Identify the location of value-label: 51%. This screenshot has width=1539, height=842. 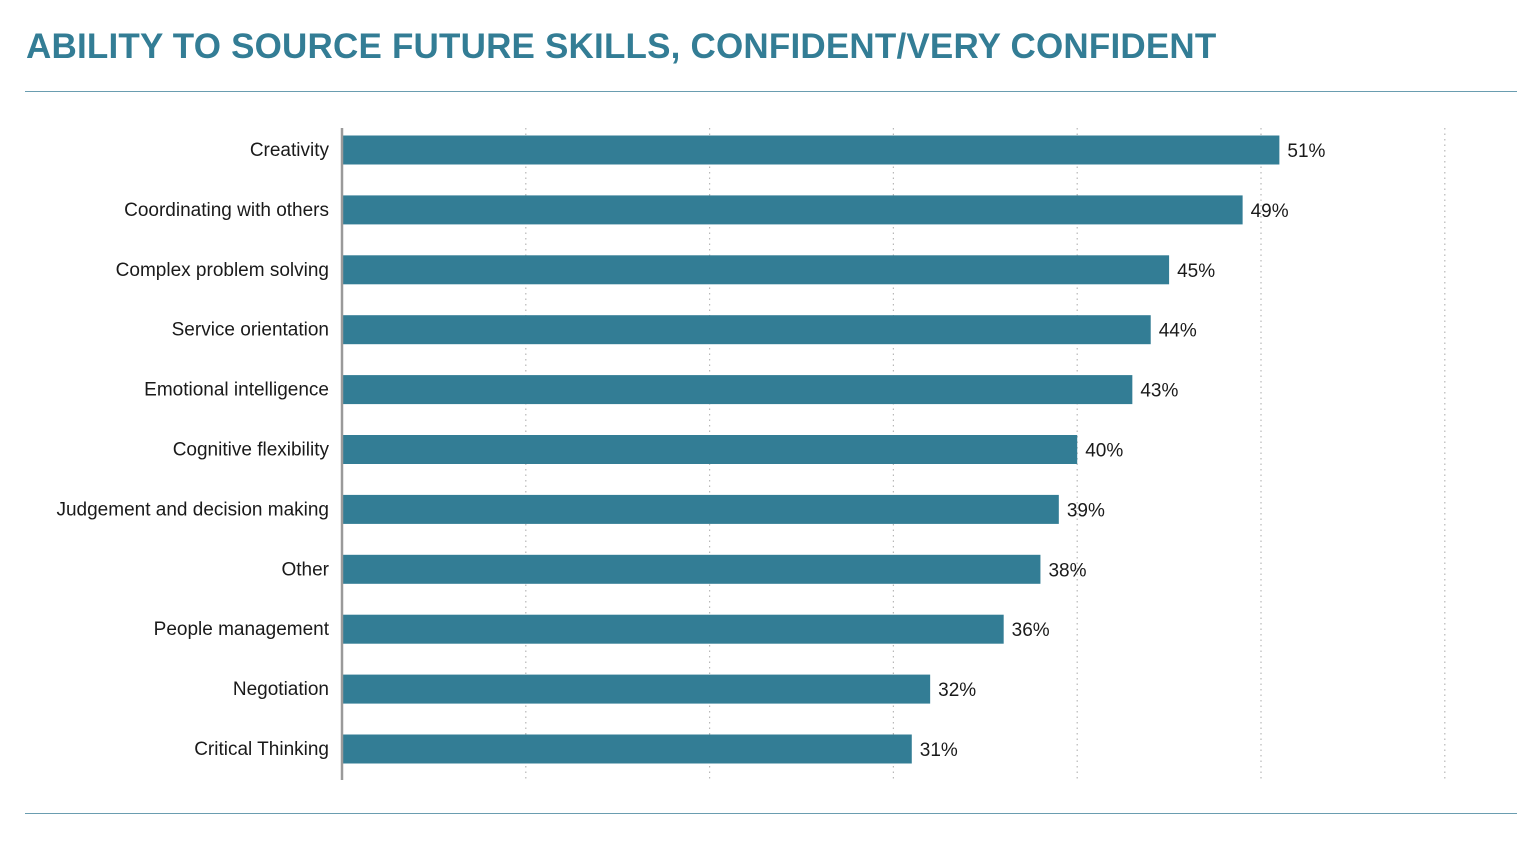
(1306, 151).